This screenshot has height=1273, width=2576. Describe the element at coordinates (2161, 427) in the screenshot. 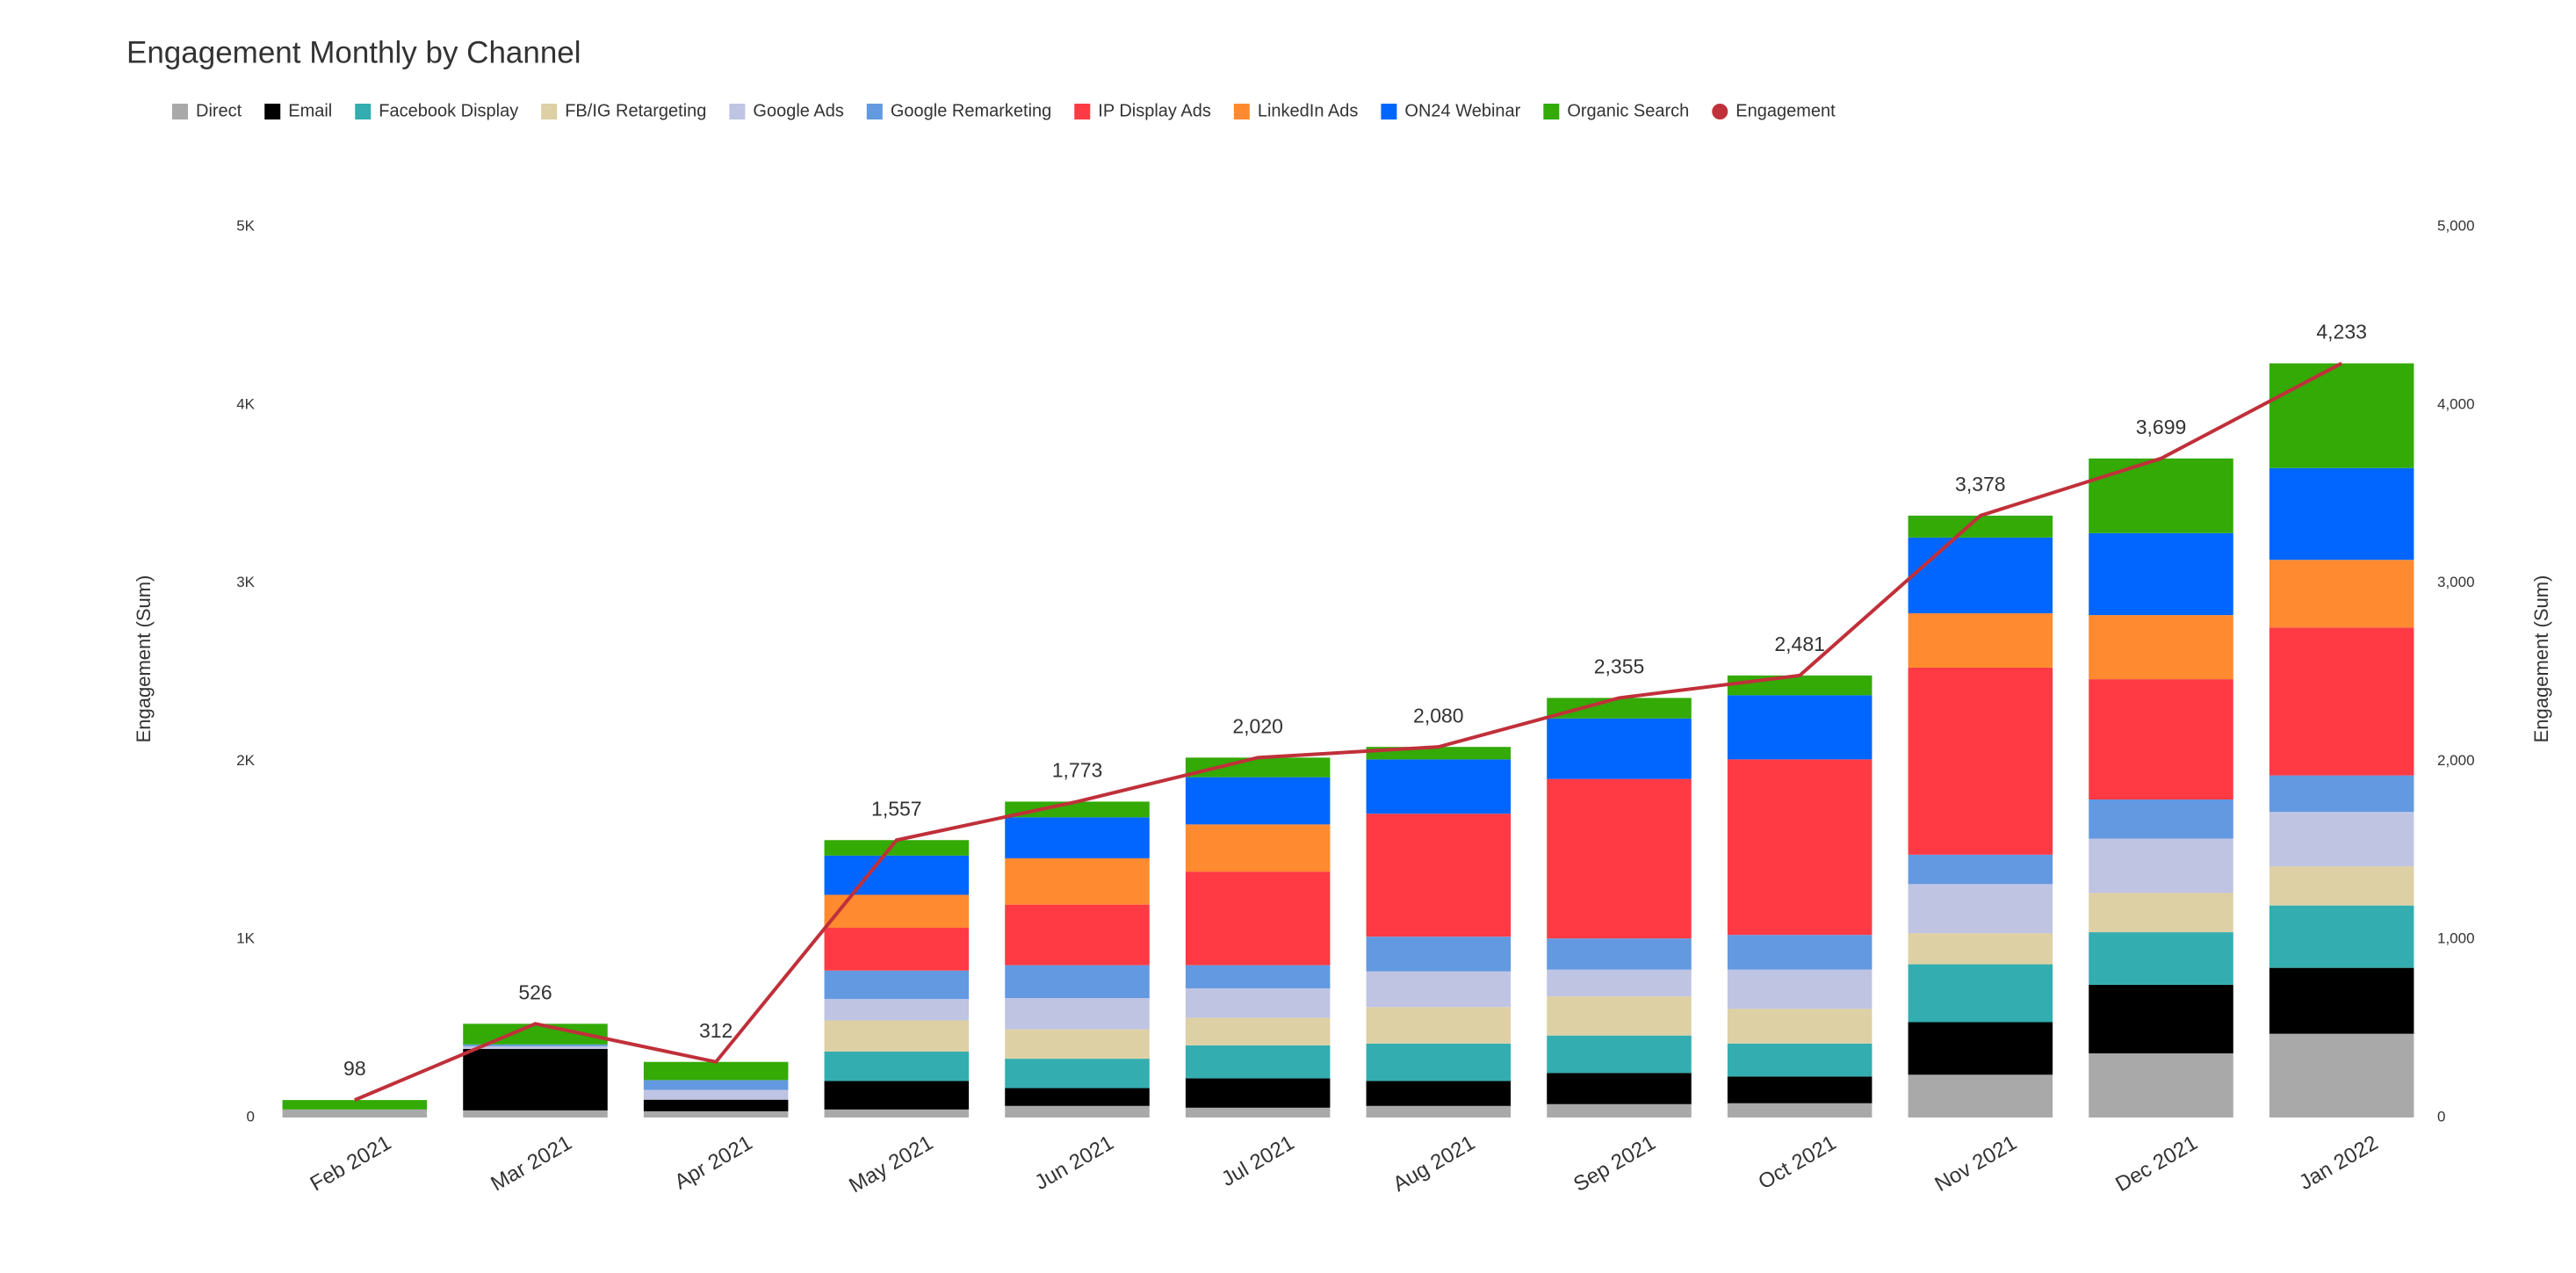

I see `data-label: 3,699` at that location.